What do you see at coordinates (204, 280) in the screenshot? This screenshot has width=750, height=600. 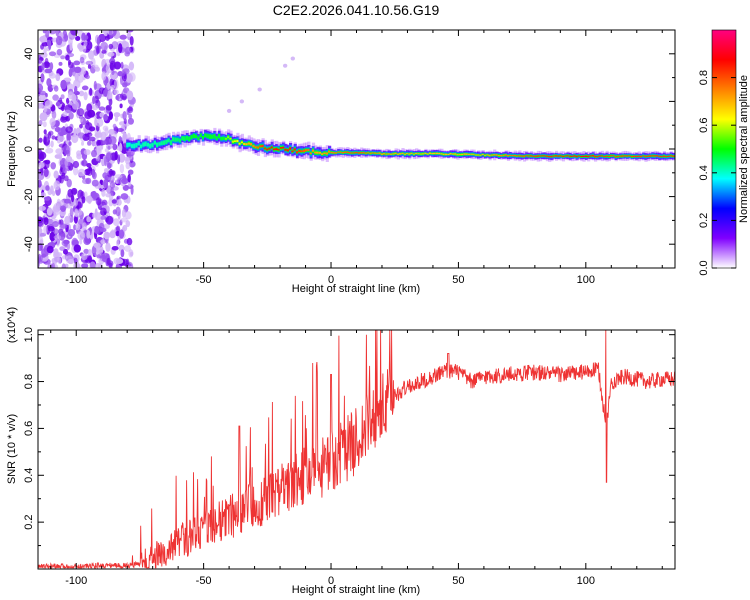 I see `x-tick-label: -50` at bounding box center [204, 280].